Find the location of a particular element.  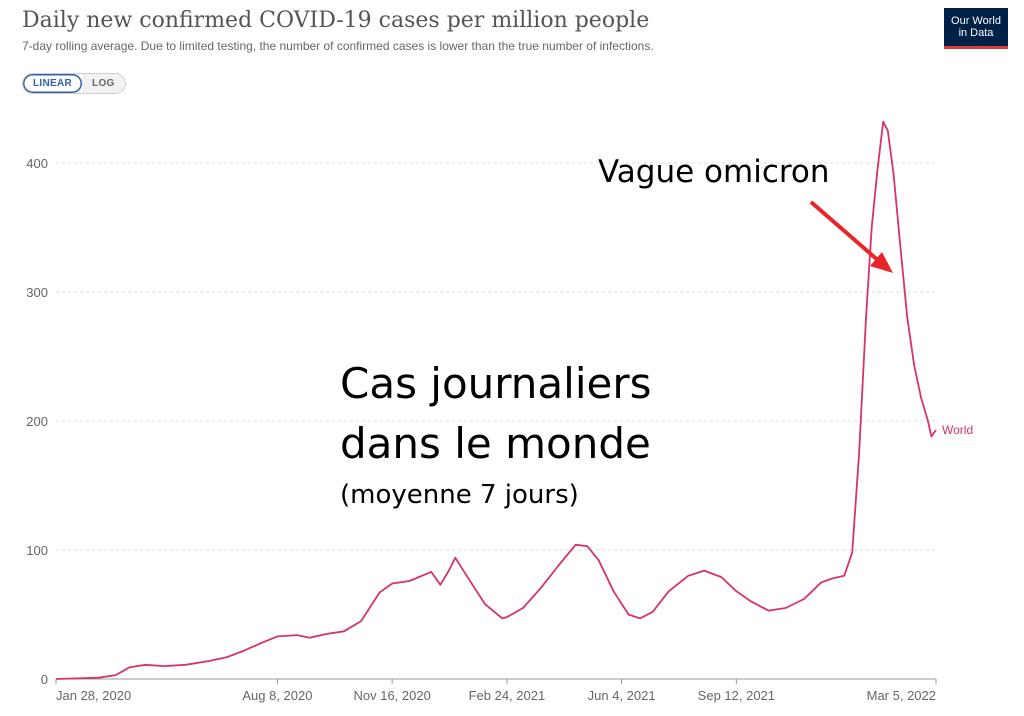

main-annotation-line1: Cas journaliers is located at coordinates (496, 383).